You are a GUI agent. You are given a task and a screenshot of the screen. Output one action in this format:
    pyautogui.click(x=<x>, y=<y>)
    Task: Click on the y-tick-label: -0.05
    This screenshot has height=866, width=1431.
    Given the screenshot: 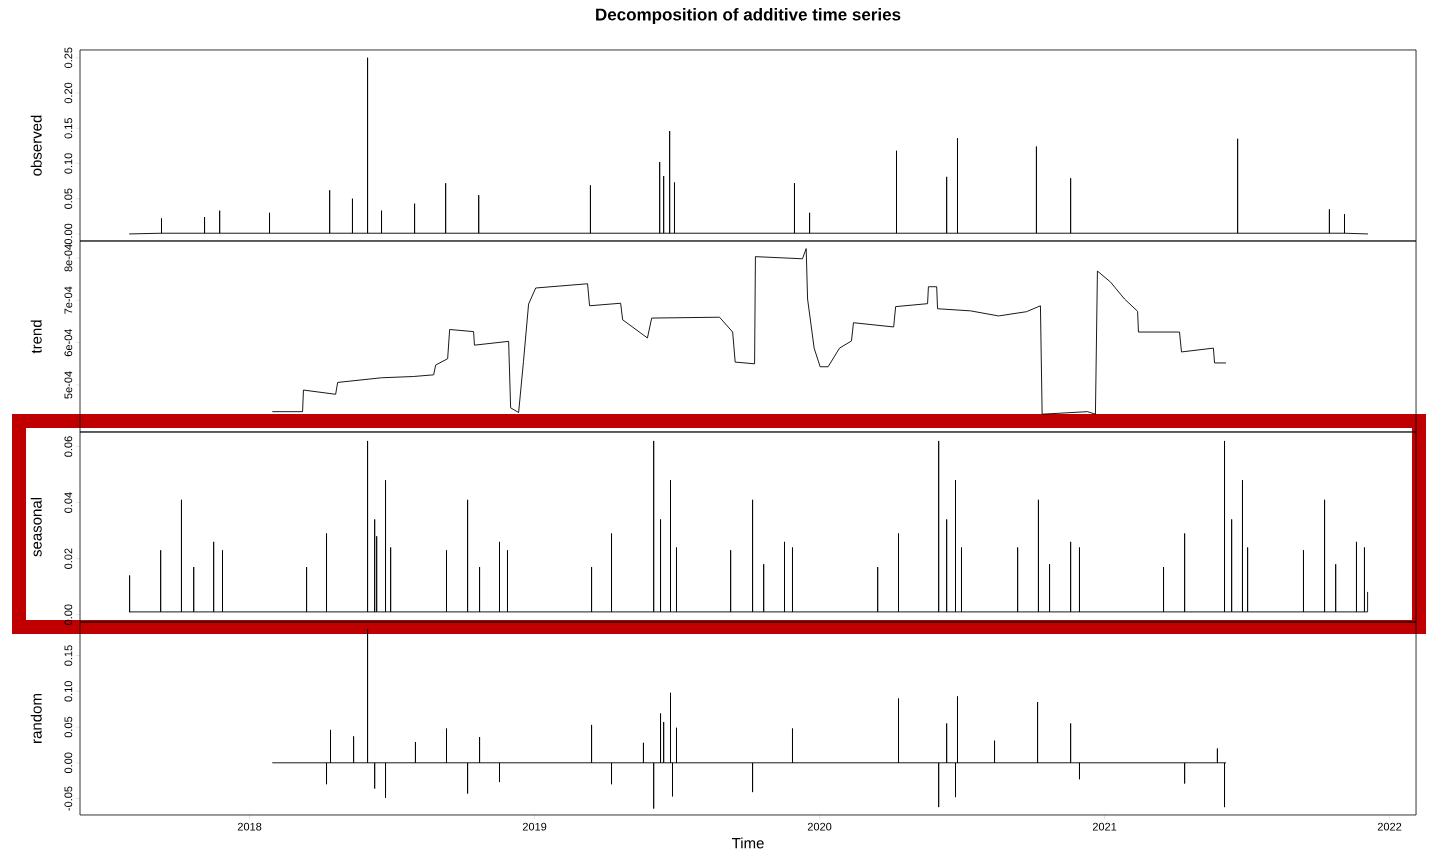 What is the action you would take?
    pyautogui.click(x=68, y=798)
    